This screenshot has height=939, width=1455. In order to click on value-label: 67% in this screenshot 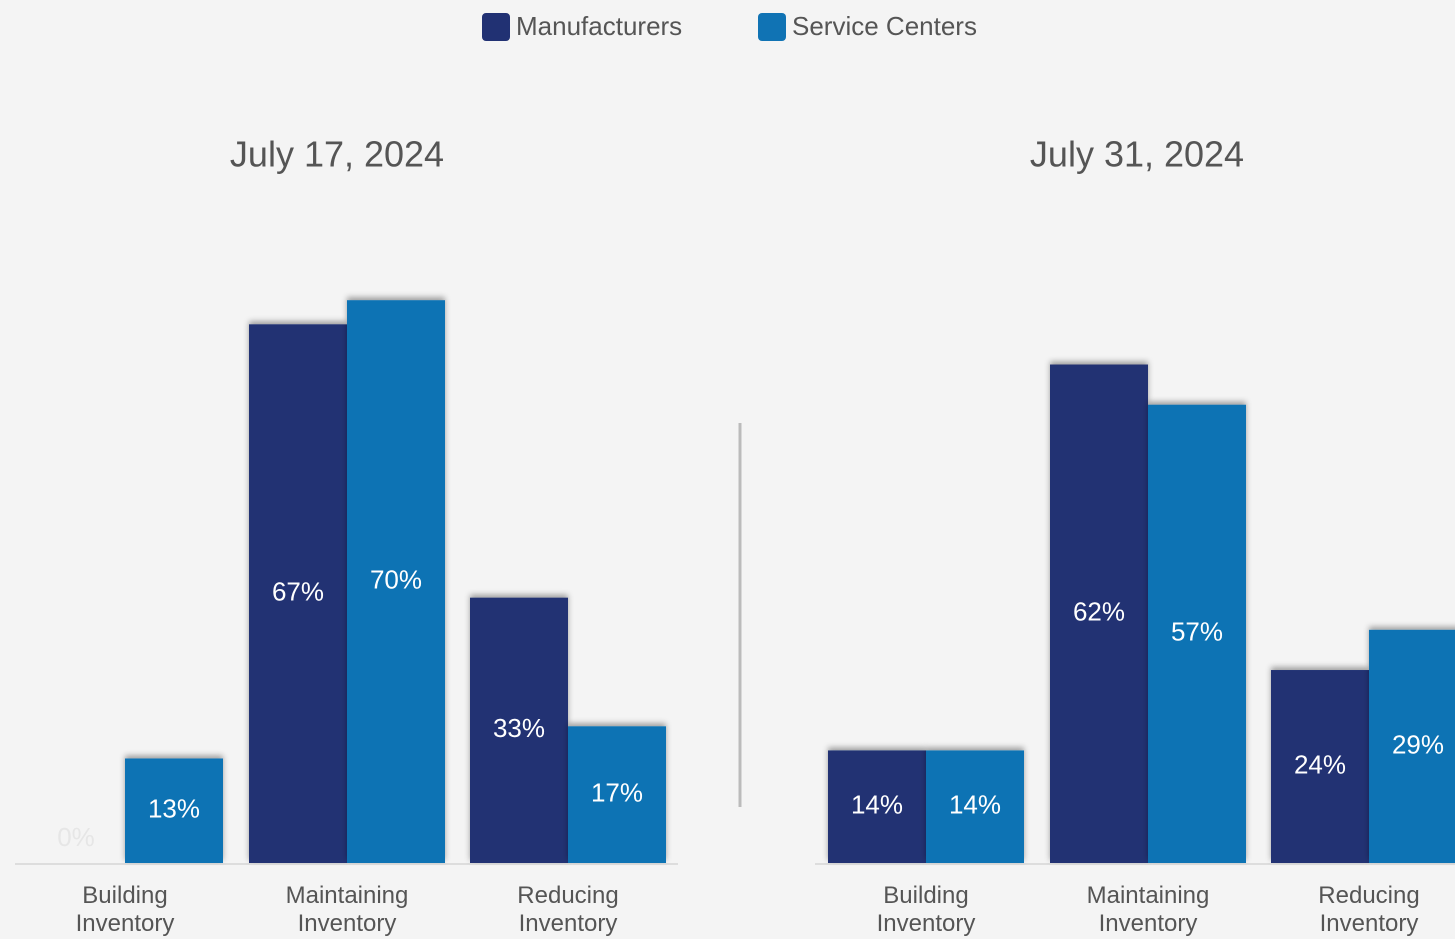, I will do `click(298, 592)`.